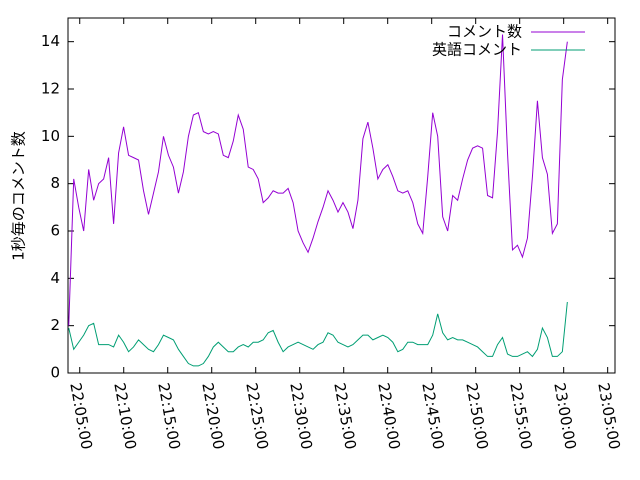 The width and height of the screenshot is (640, 480). Describe the element at coordinates (55, 373) in the screenshot. I see `y-tick-label: 0` at that location.